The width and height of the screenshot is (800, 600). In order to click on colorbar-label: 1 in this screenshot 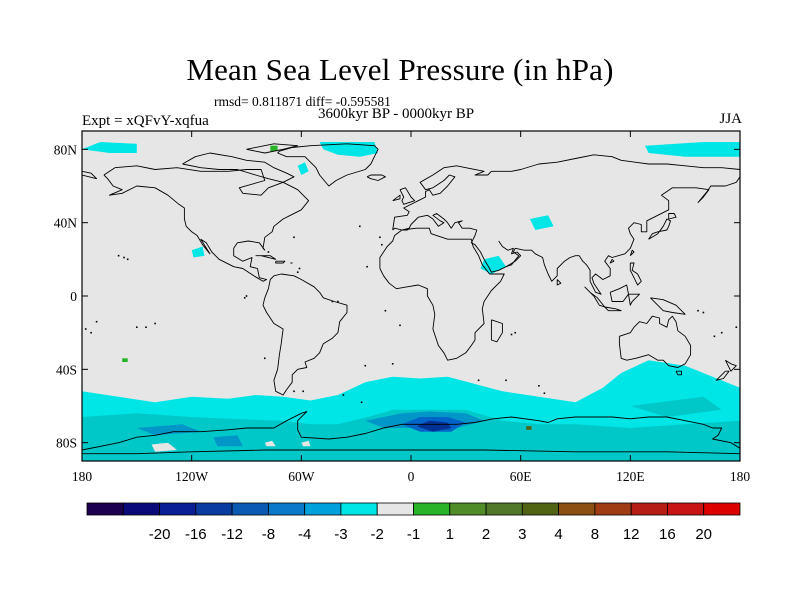, I will do `click(450, 534)`.